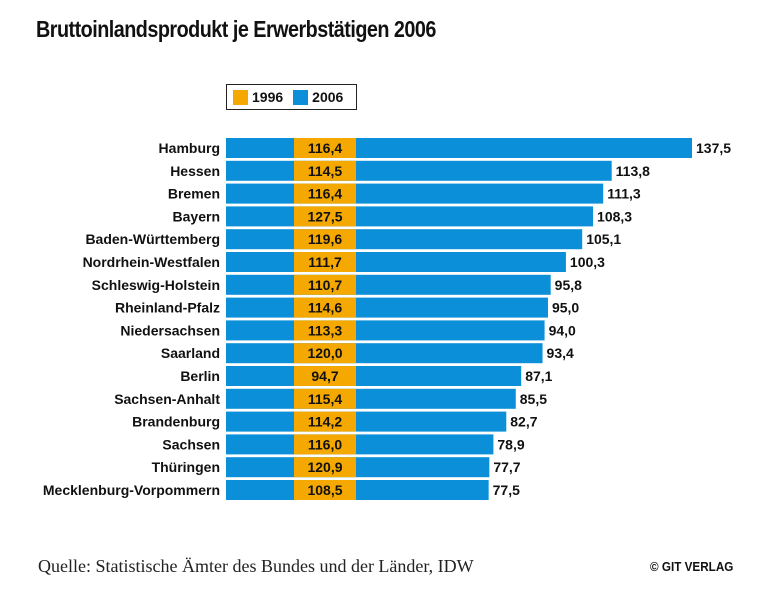 This screenshot has width=760, height=600. I want to click on legend: 1996 2006, so click(291, 97).